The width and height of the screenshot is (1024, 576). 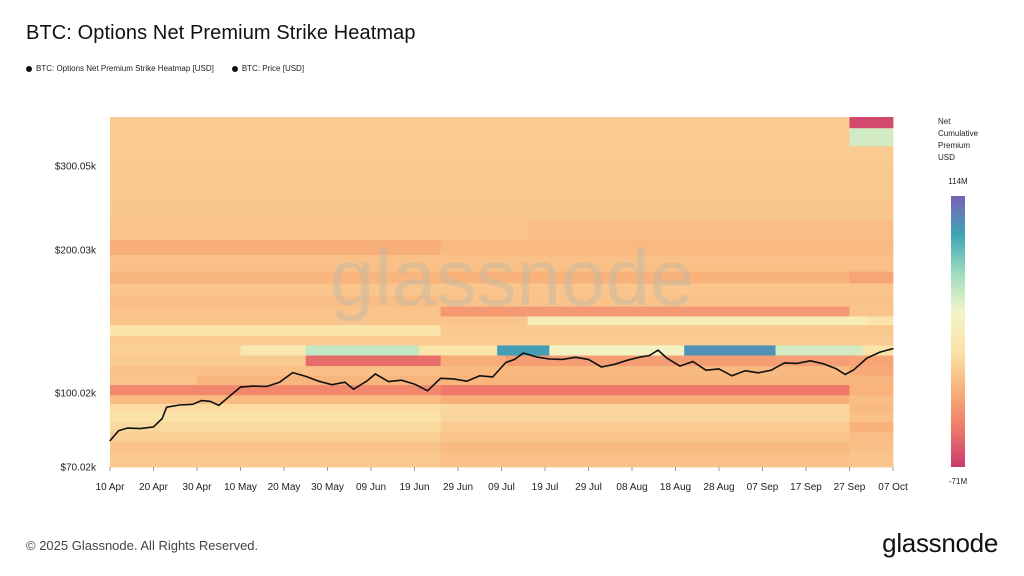 What do you see at coordinates (76, 250) in the screenshot?
I see `y-tick-label: $200.03k` at bounding box center [76, 250].